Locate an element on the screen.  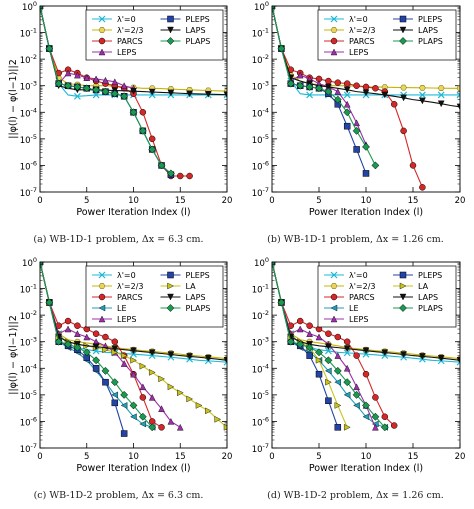
x-tick-label: 15 is located at coordinates (413, 201).